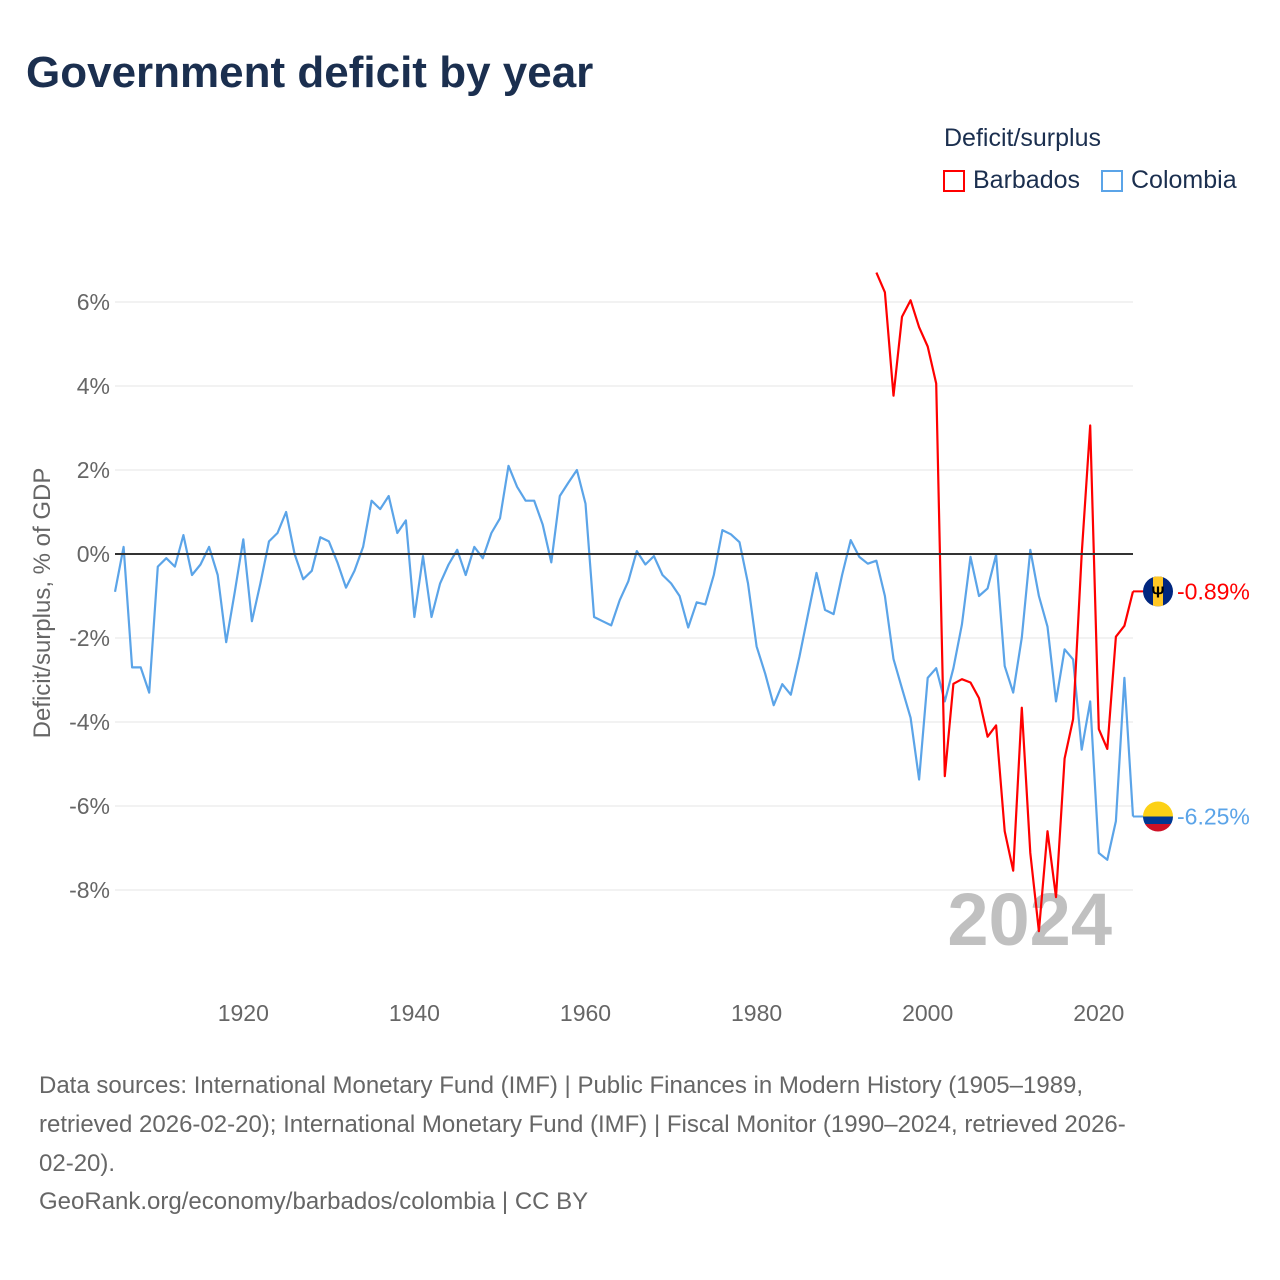 Image resolution: width=1280 pixels, height=1280 pixels. What do you see at coordinates (1022, 138) in the screenshot?
I see `legend-title: Deficit/surplus` at bounding box center [1022, 138].